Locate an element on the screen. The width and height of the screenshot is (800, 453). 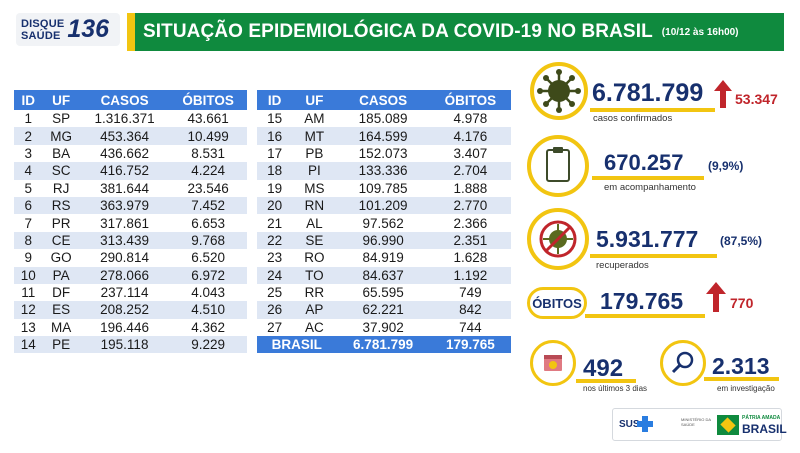
table-cell: 185.089 is located at coordinates (383, 119).